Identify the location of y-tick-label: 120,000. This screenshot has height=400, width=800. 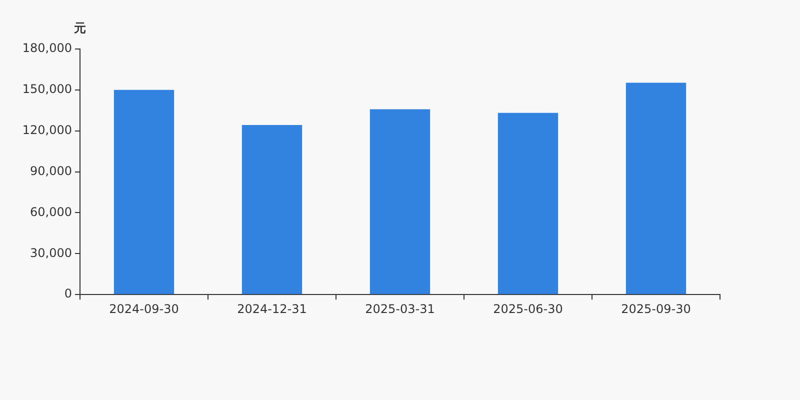
(47, 129).